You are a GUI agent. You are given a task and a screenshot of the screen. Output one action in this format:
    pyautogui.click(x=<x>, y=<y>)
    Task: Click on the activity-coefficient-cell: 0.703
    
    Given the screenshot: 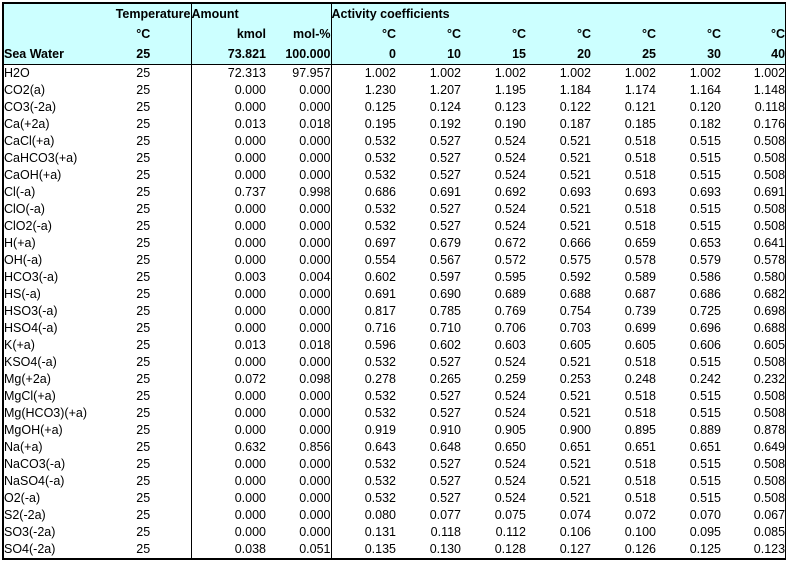 What is the action you would take?
    pyautogui.click(x=575, y=328)
    